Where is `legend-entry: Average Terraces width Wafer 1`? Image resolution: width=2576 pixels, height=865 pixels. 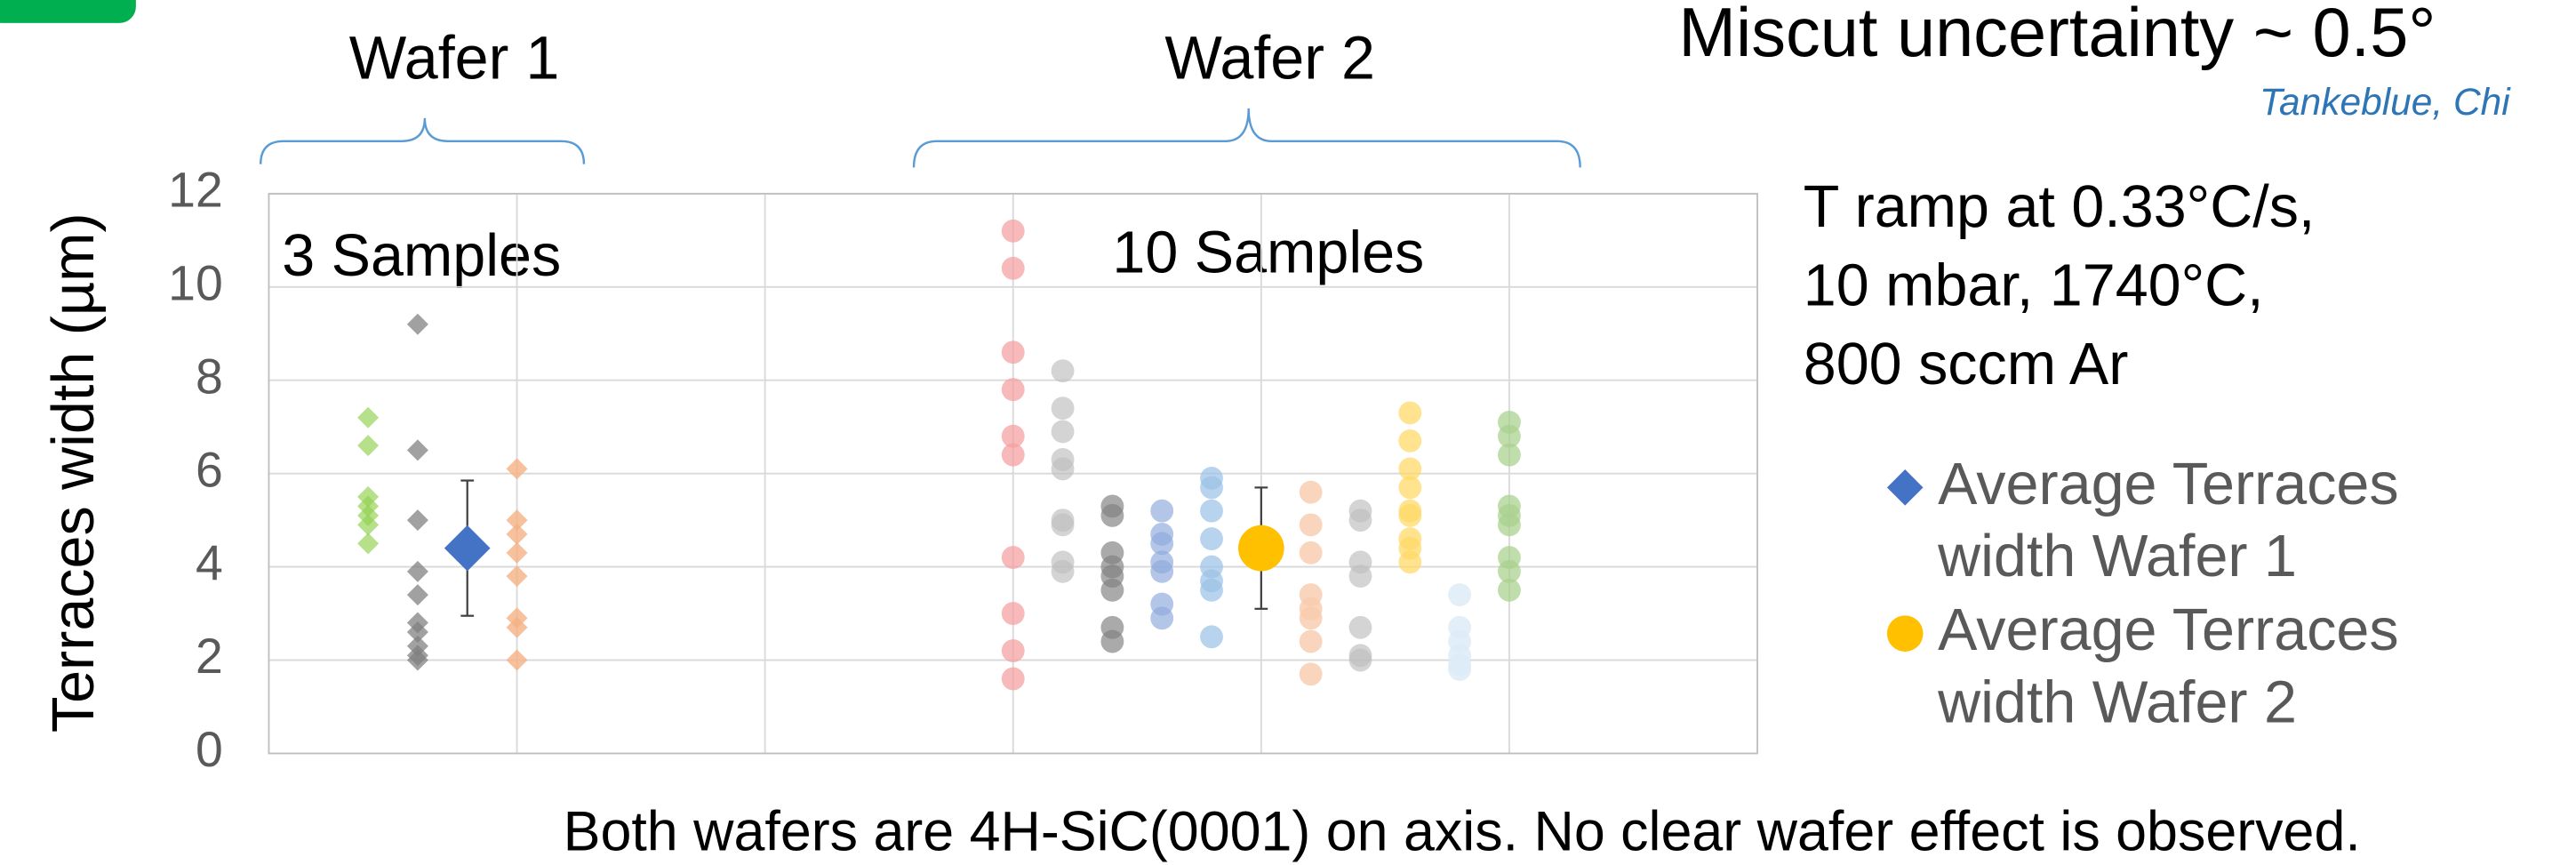 legend-entry: Average Terraces width Wafer 1 is located at coordinates (2168, 519).